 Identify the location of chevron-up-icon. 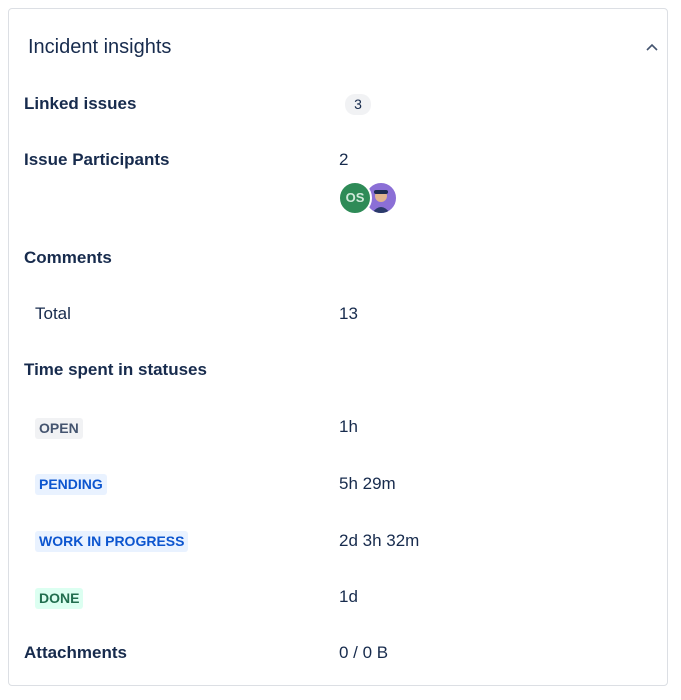
(652, 48).